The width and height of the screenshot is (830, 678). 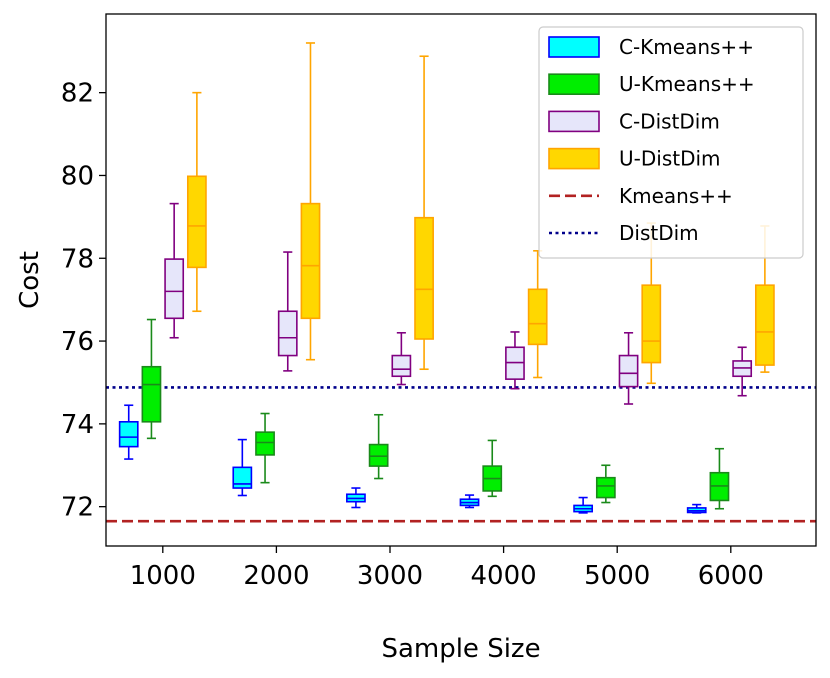 What do you see at coordinates (617, 576) in the screenshot?
I see `x-tick-label: 5000` at bounding box center [617, 576].